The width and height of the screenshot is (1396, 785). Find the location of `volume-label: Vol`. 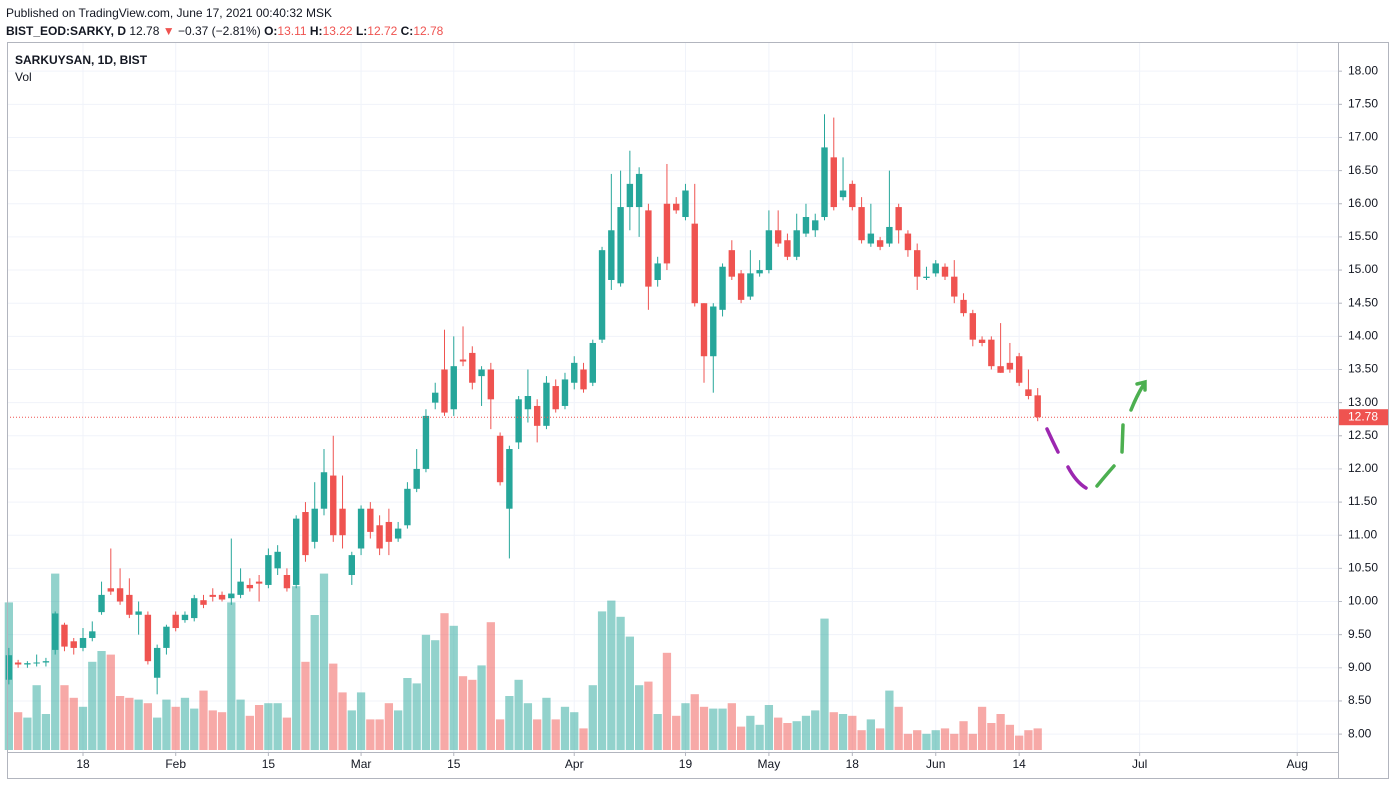

volume-label: Vol is located at coordinates (23, 77).